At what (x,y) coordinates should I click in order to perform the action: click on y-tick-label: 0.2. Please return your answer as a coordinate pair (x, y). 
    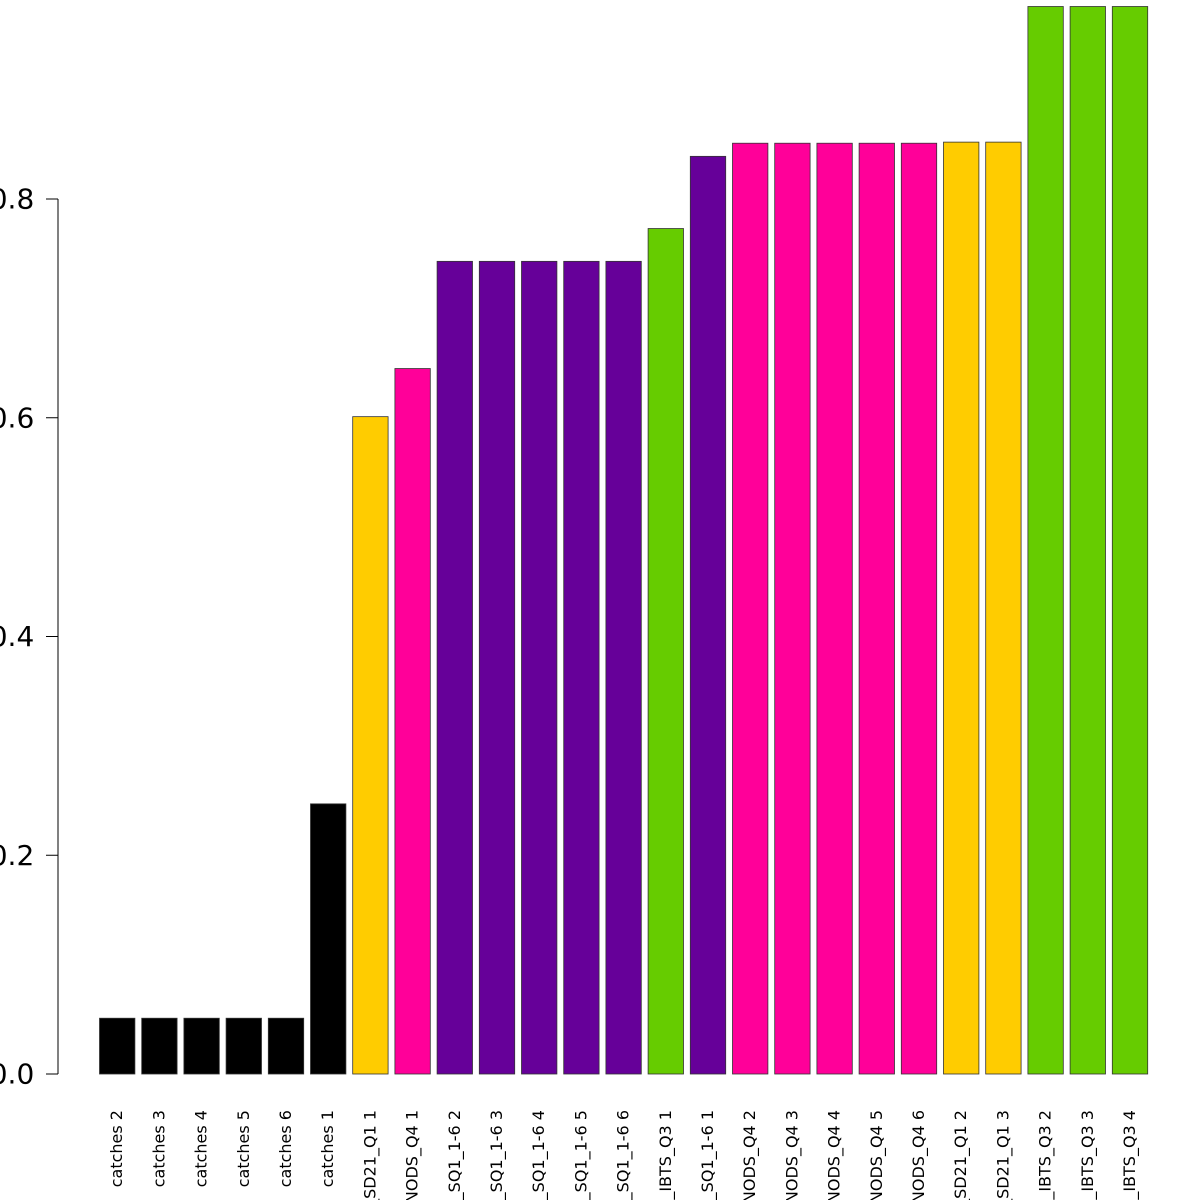
    Looking at the image, I should click on (17, 855).